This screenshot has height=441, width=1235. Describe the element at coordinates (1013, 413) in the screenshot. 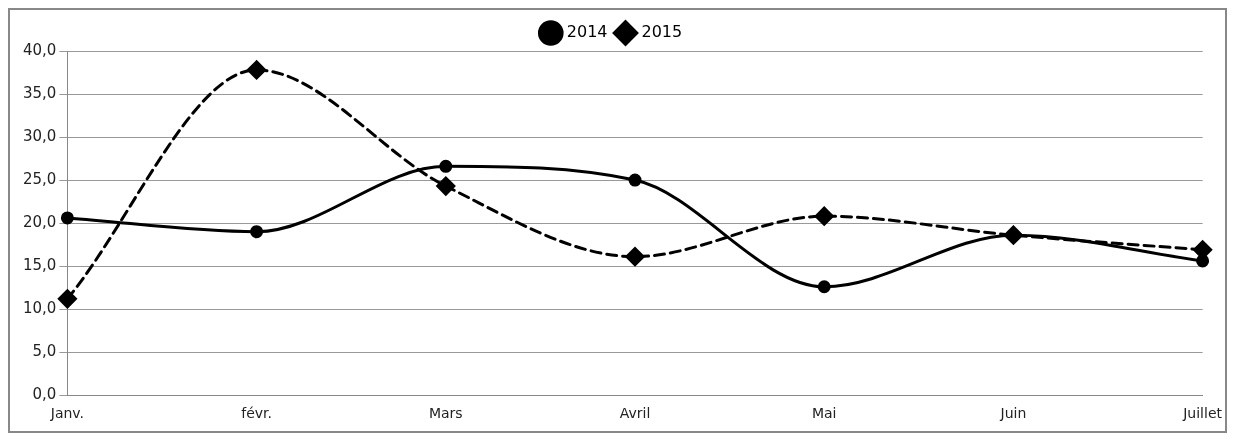

I see `x-tick-label: Juin` at that location.